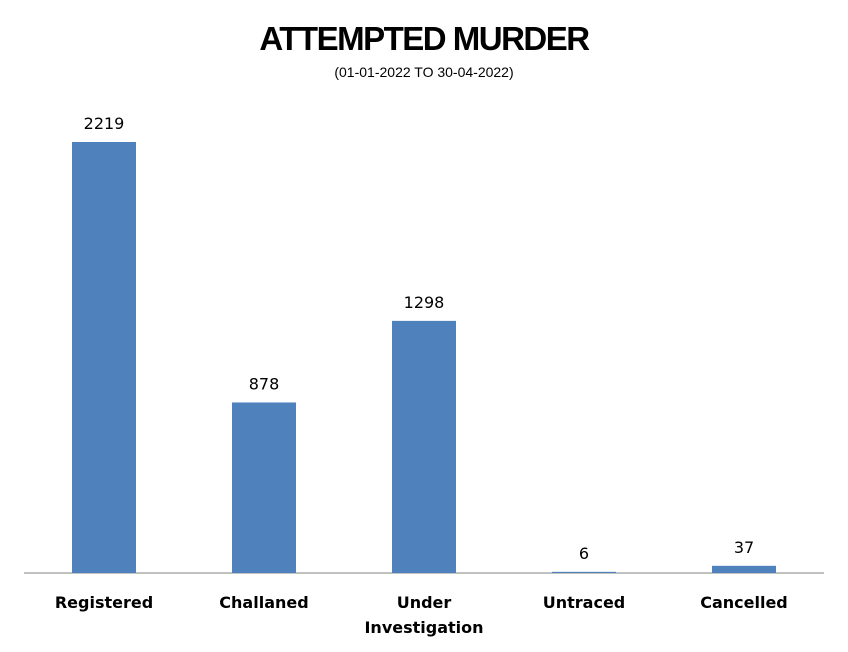 This screenshot has height=652, width=848. What do you see at coordinates (424, 446) in the screenshot?
I see `bar-under-investigation` at bounding box center [424, 446].